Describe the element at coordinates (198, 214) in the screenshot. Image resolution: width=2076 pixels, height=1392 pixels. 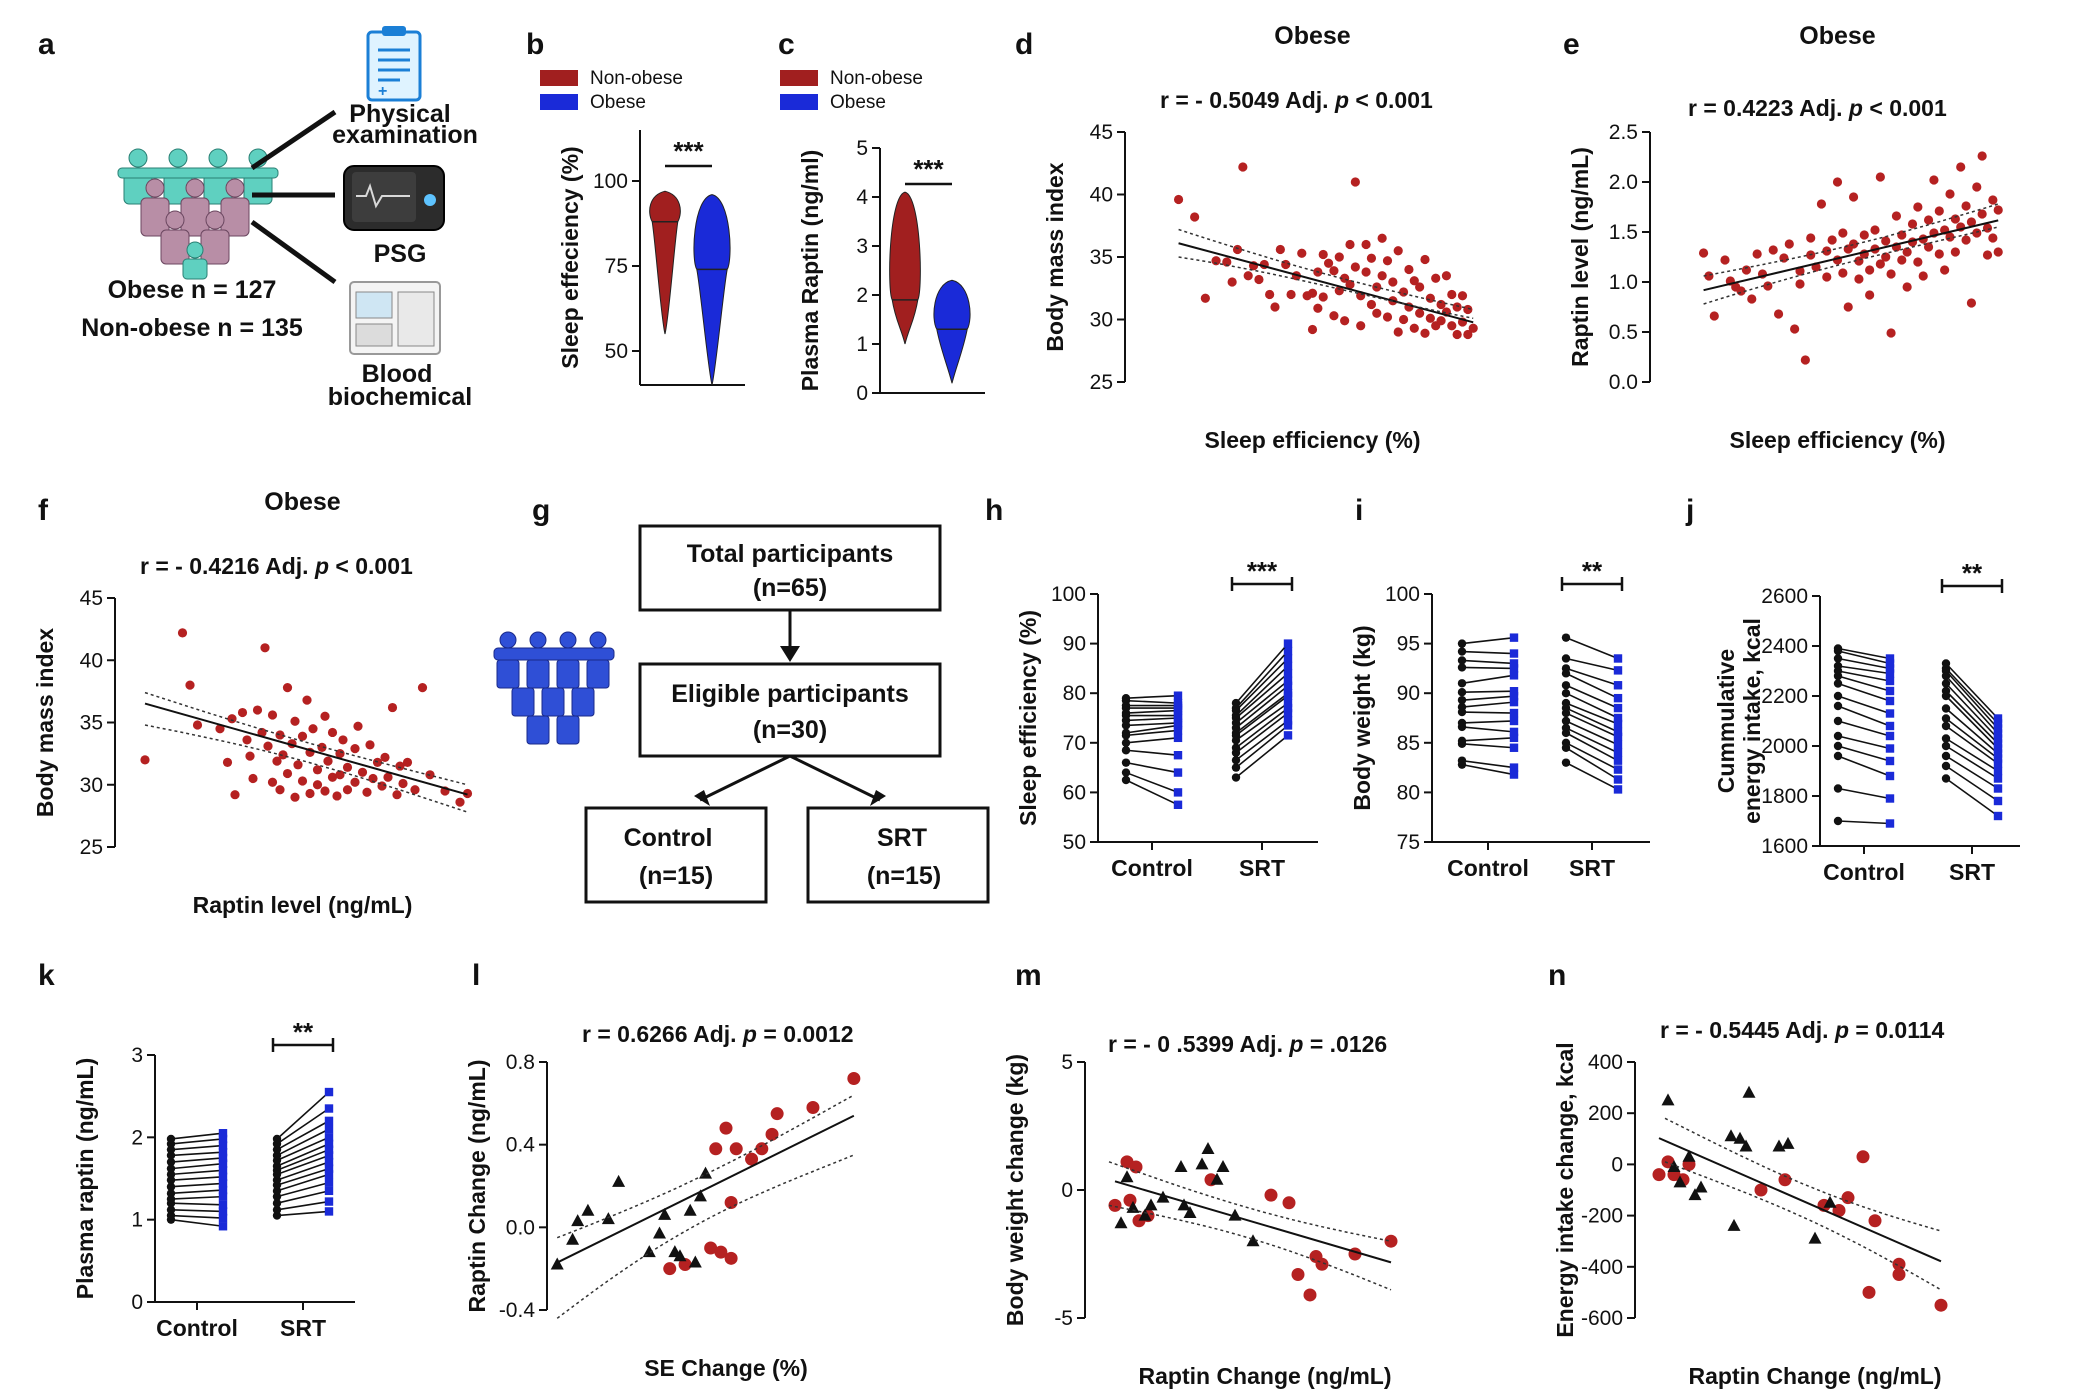
I see `people-group-icon` at that location.